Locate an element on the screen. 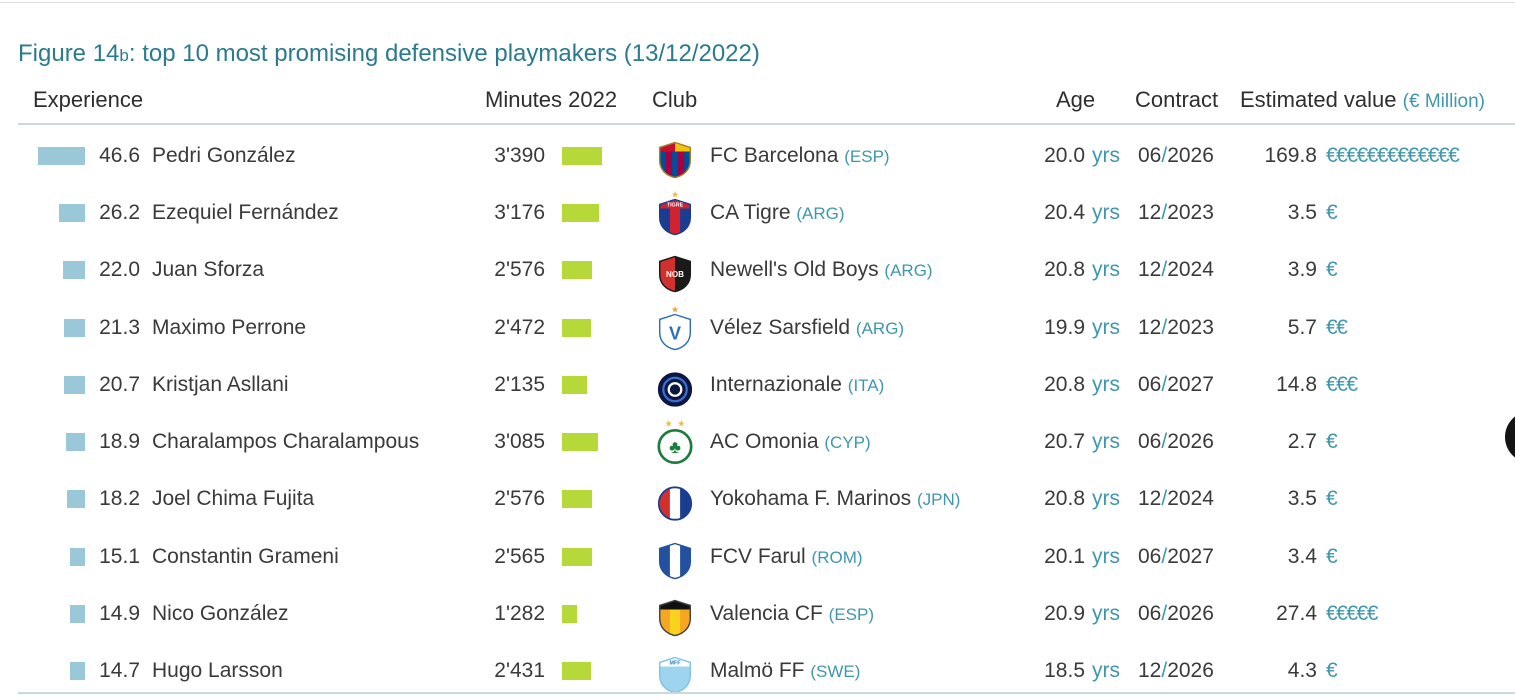 The image size is (1515, 700). club-cell: Valencia CF (ESP) is located at coordinates (865, 614).